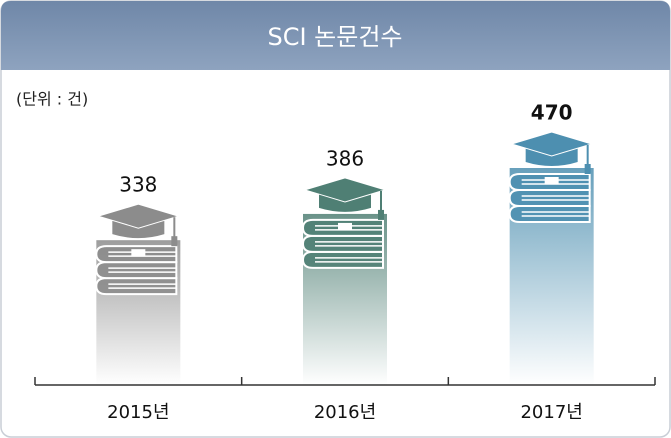 The width and height of the screenshot is (671, 438). What do you see at coordinates (52, 99) in the screenshot?
I see `unit-label: (단위 : 건)` at bounding box center [52, 99].